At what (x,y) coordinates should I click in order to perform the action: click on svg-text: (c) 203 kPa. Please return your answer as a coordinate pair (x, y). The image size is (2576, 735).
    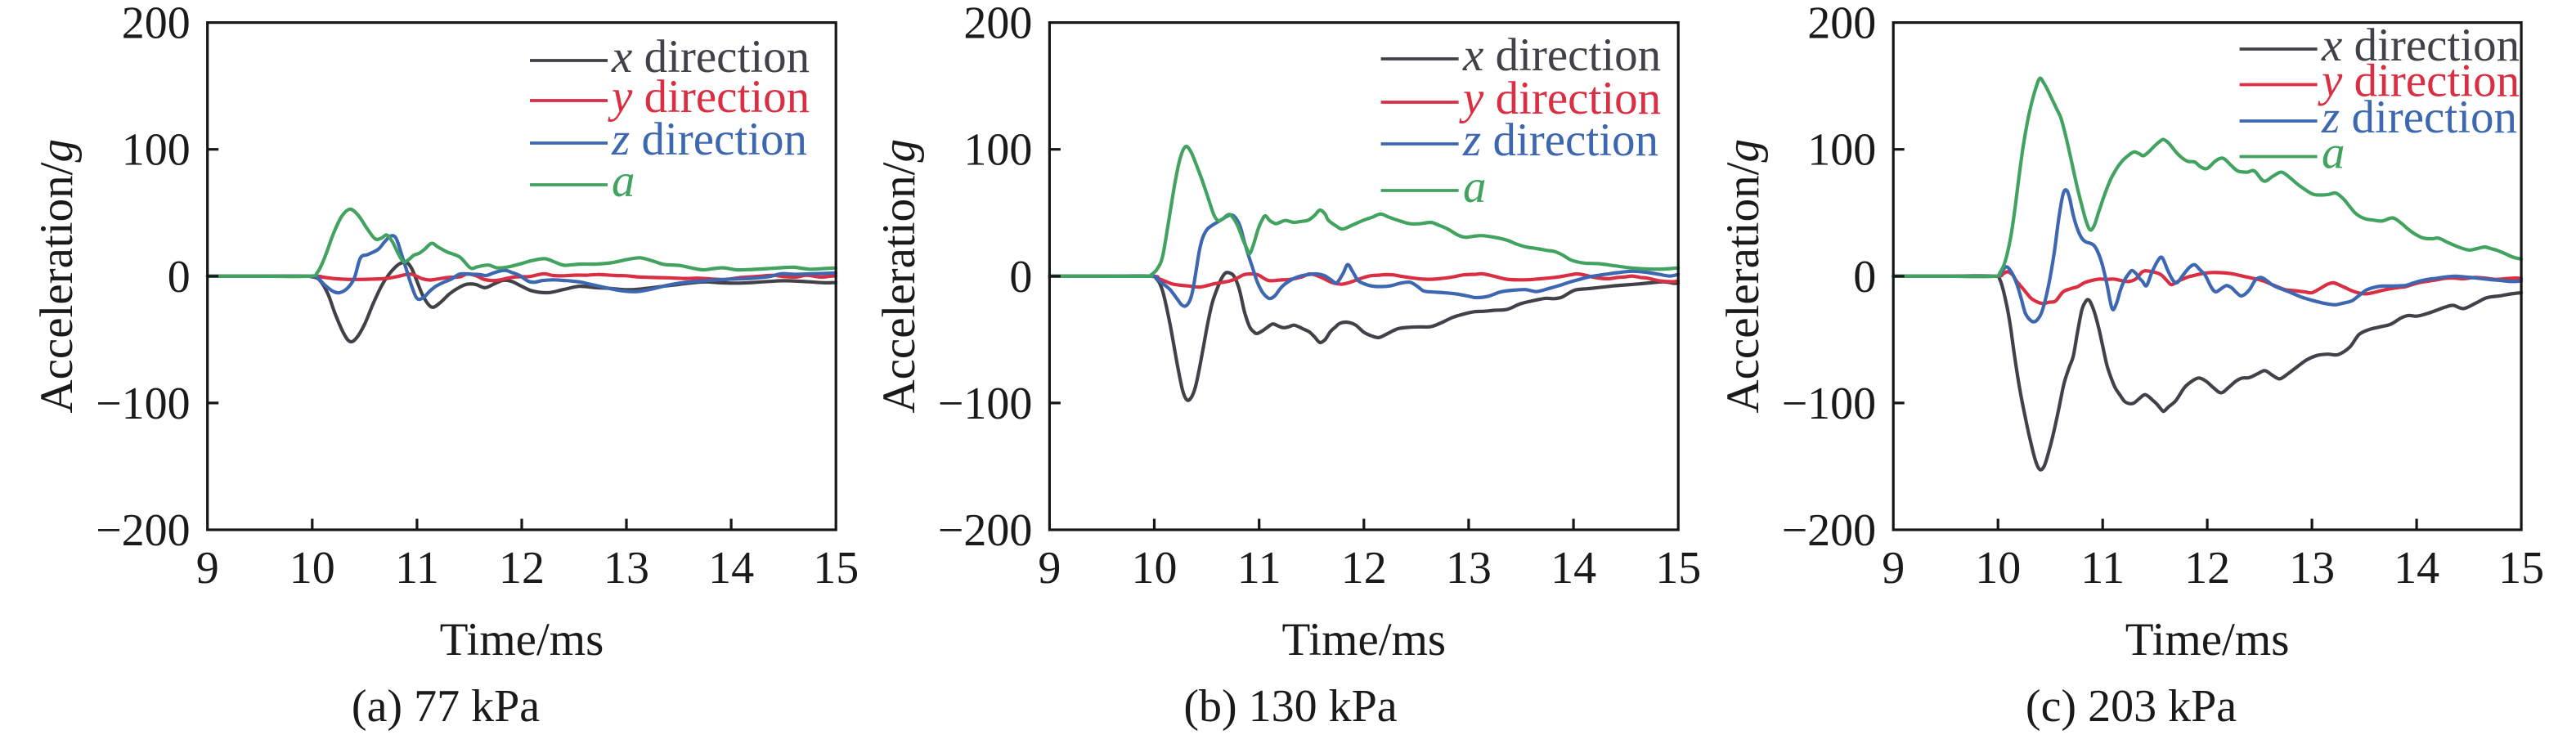
    Looking at the image, I should click on (2131, 706).